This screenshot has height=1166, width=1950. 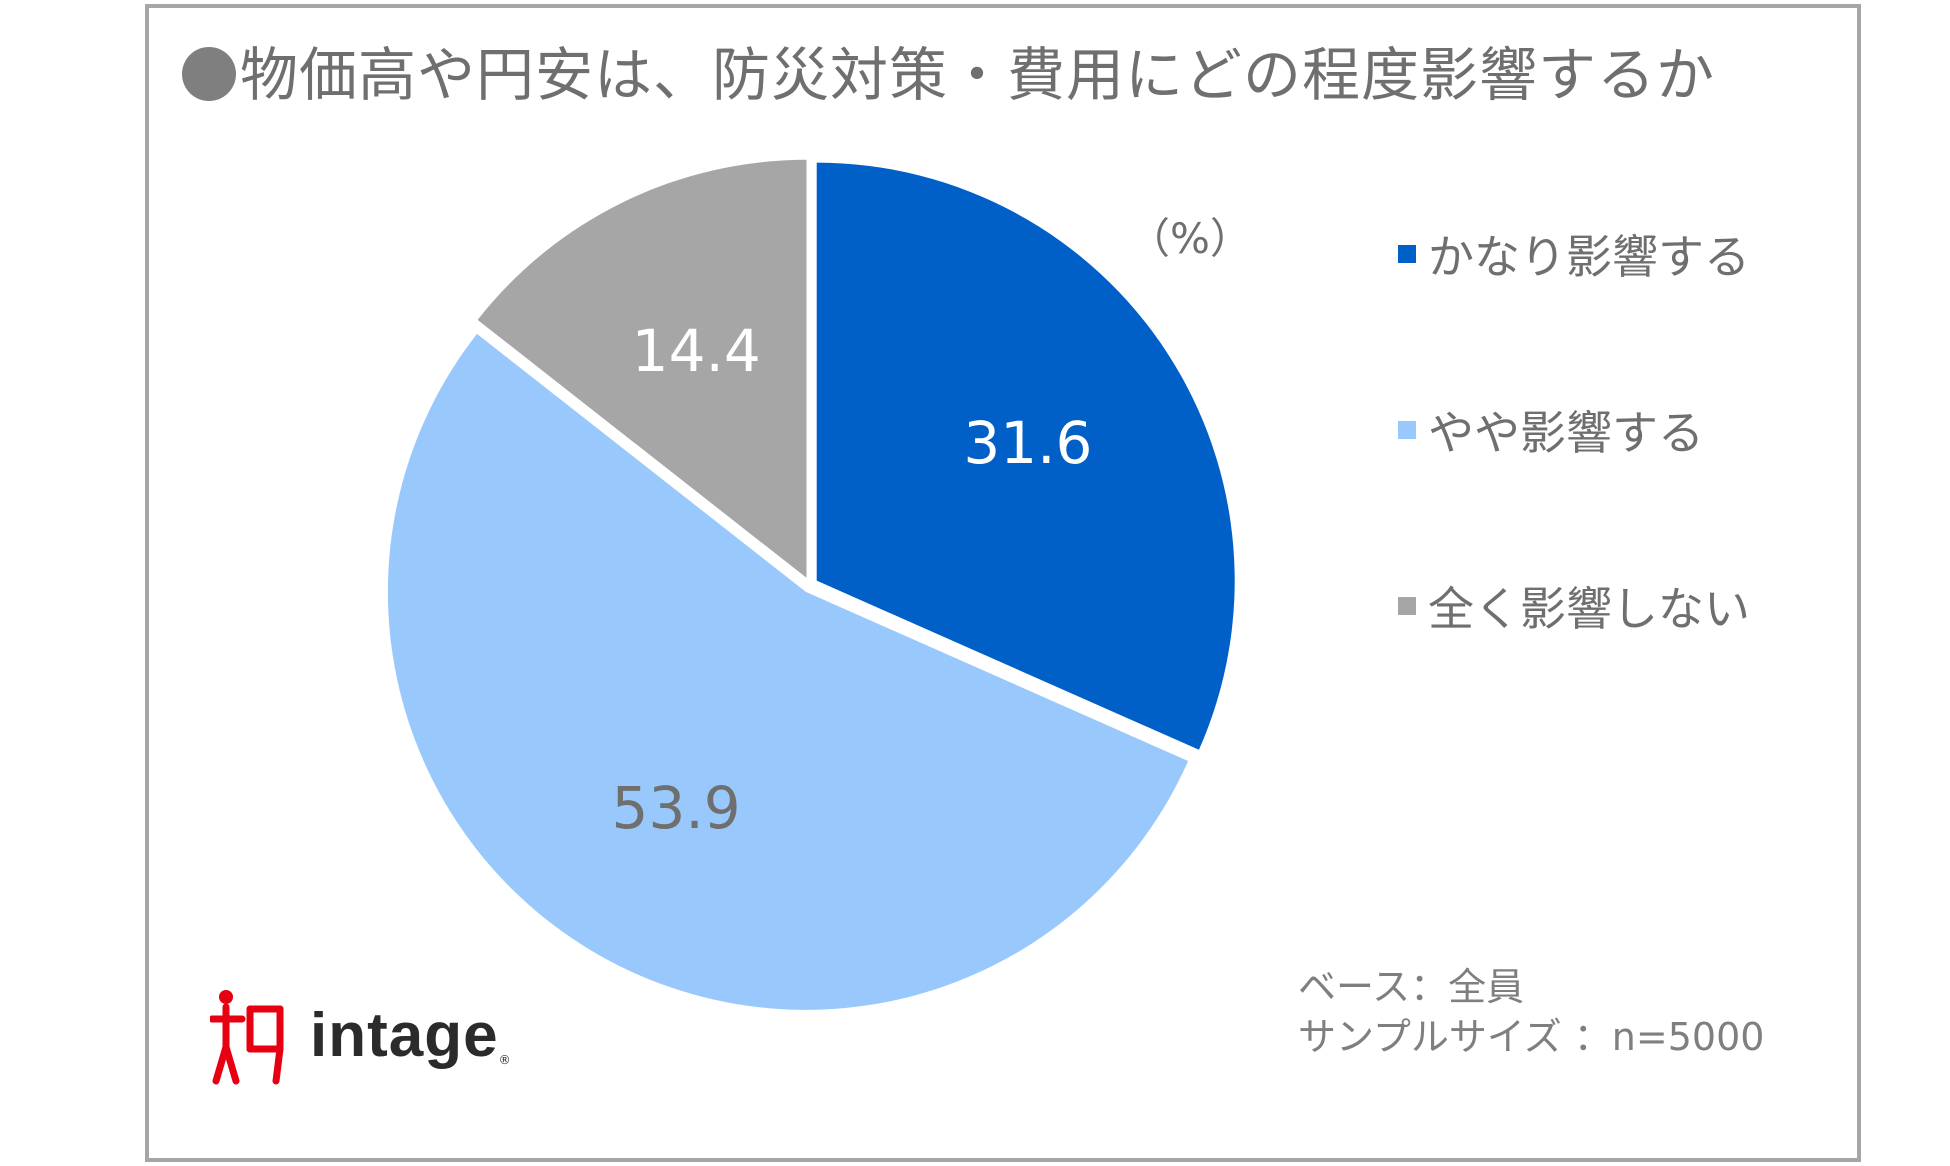 I want to click on sample-size-text: サンプルサイズ ：n=5000, so click(x=1531, y=1037).